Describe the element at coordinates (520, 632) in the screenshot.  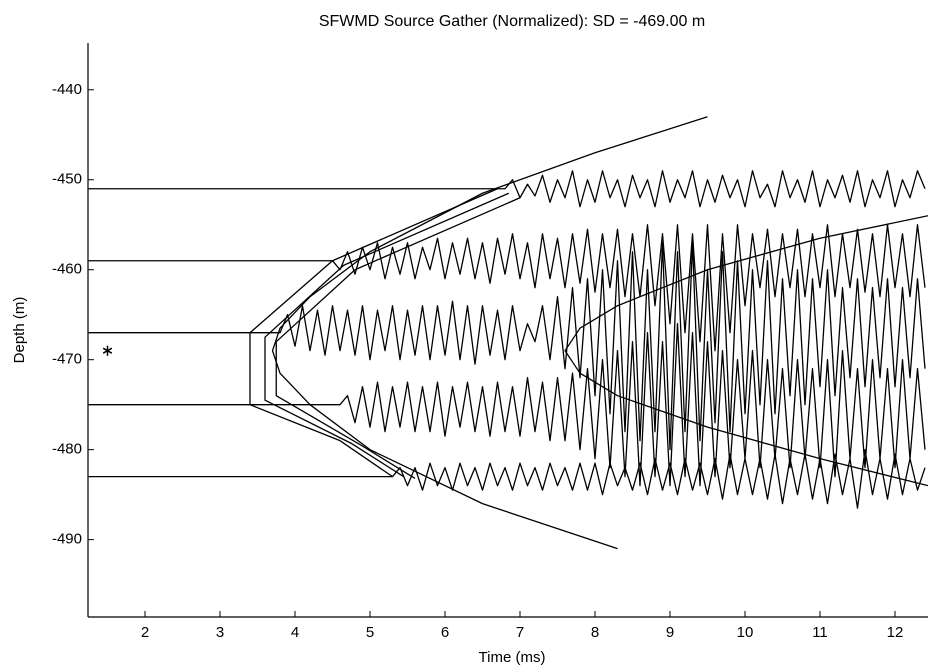
I see `x-tick-label: 7` at that location.